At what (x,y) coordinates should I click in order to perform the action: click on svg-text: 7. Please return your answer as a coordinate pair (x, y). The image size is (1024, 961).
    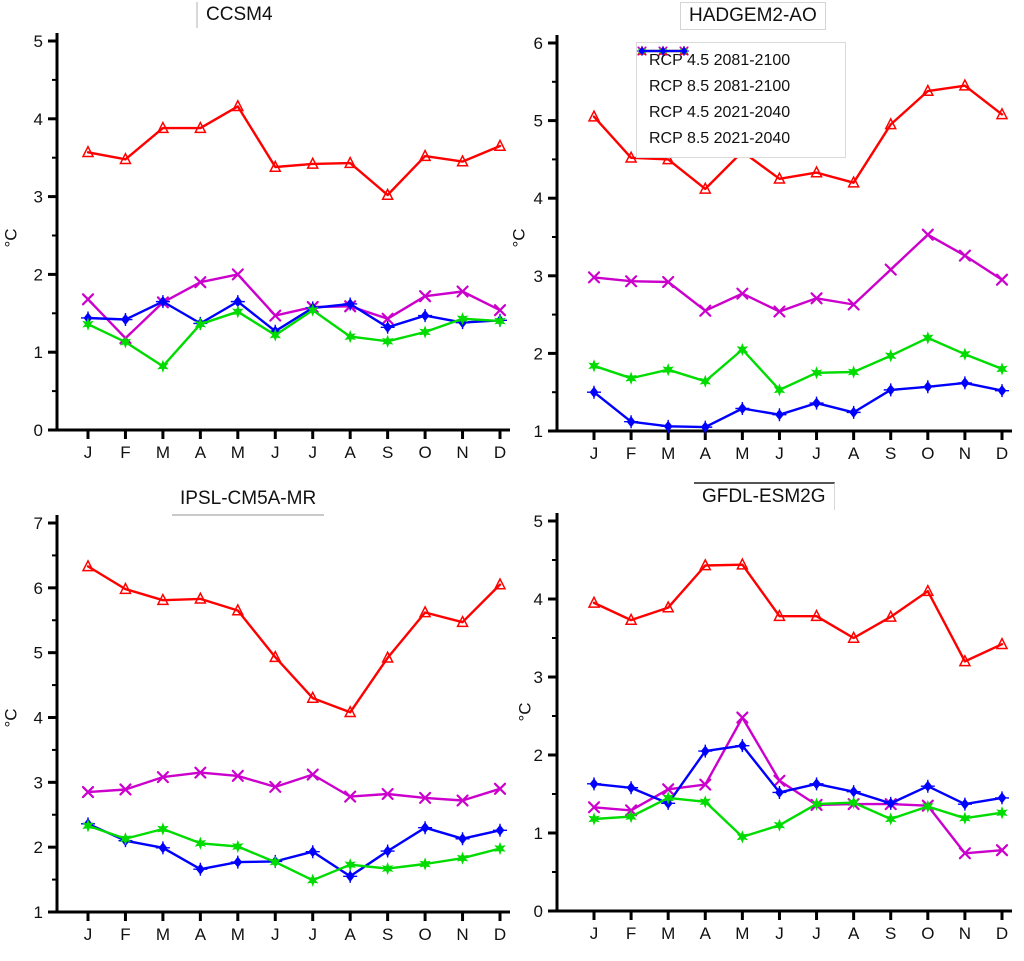
    Looking at the image, I should click on (38, 523).